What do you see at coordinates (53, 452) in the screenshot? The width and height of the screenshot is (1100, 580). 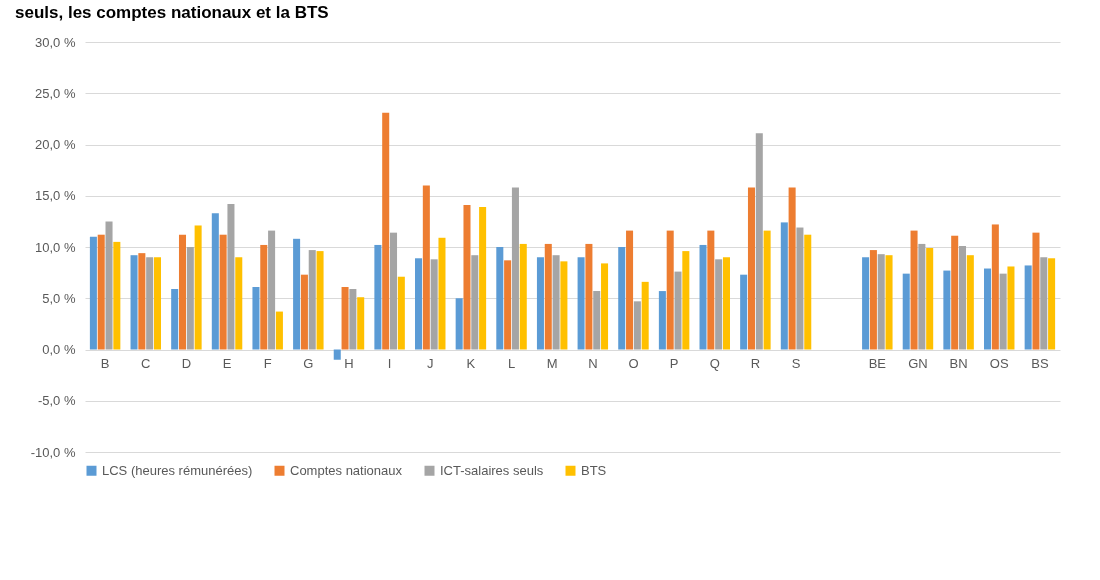 I see `y-tick-label: -10,0 %` at bounding box center [53, 452].